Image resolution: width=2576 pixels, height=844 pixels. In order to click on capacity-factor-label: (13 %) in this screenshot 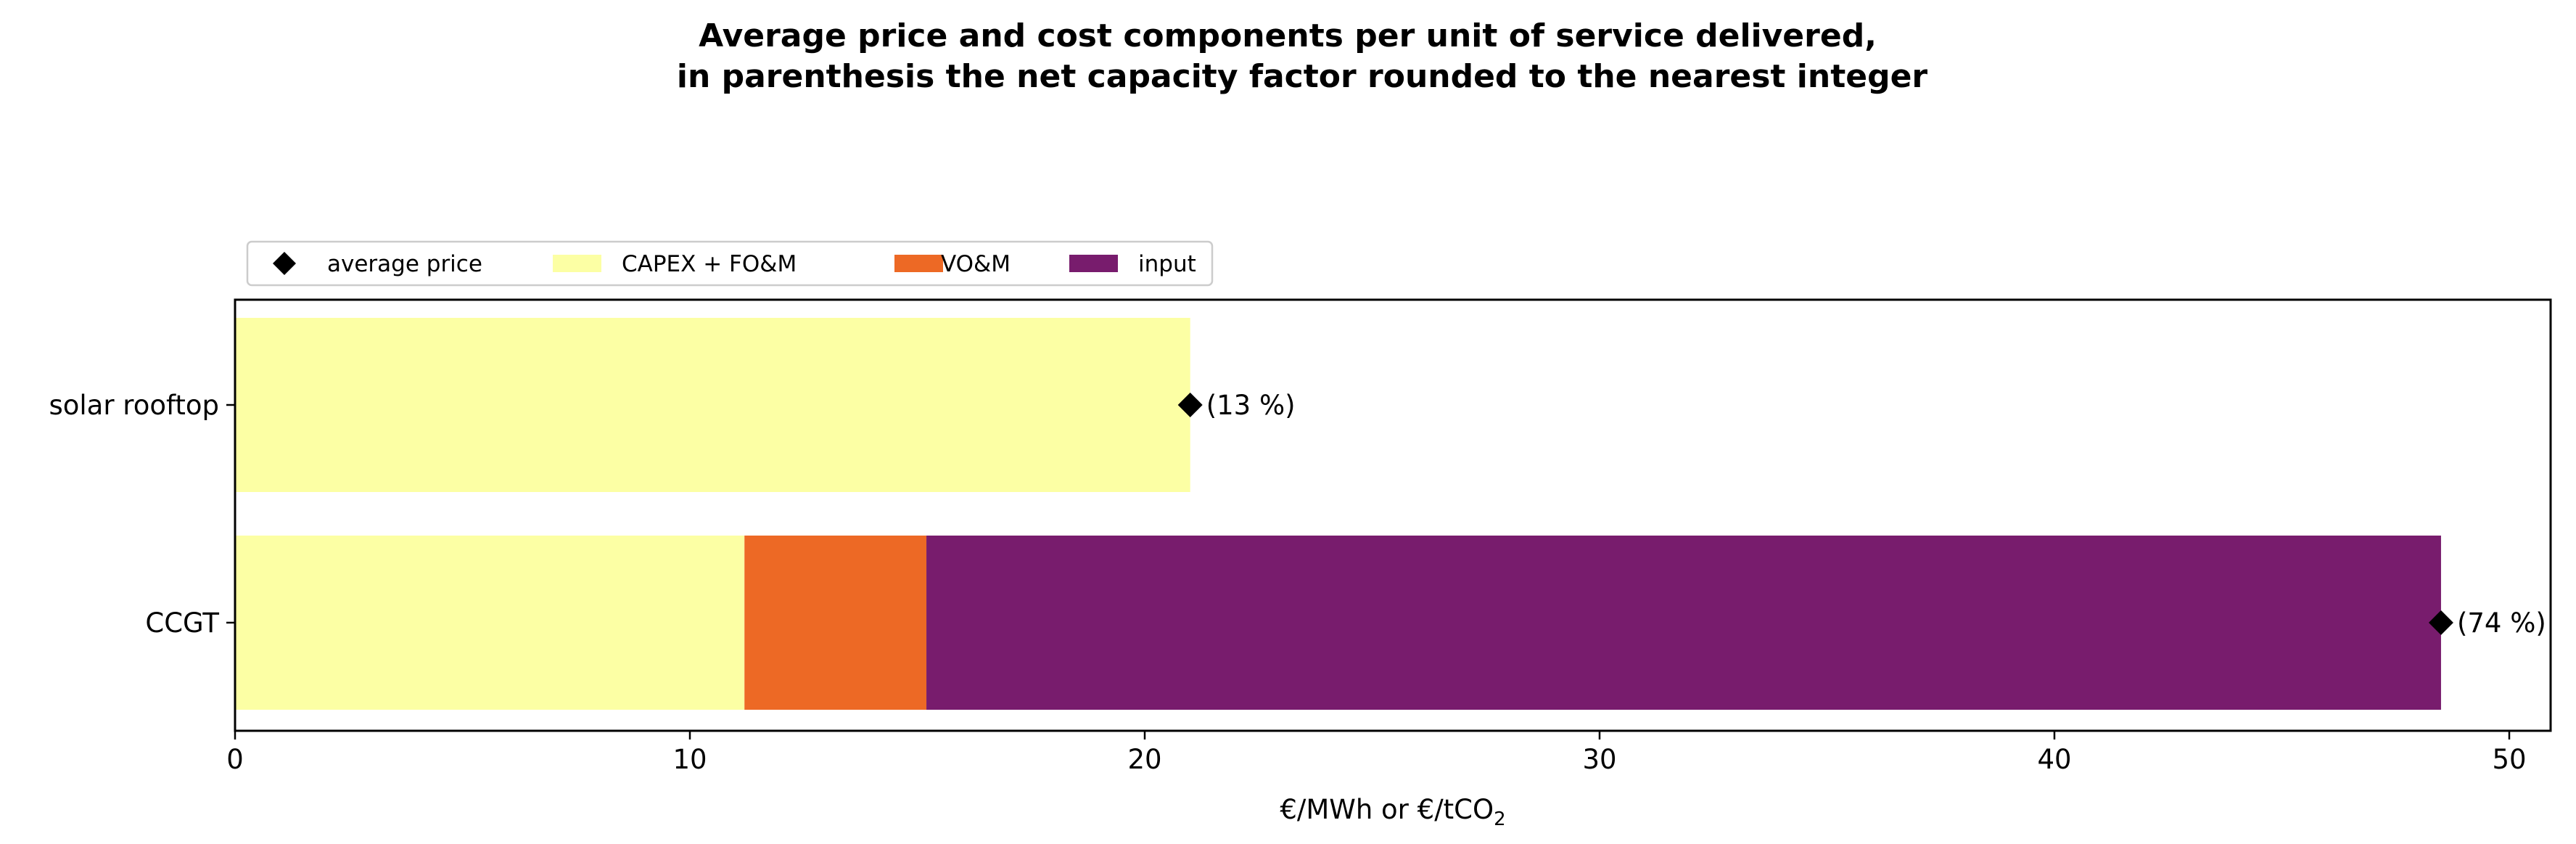, I will do `click(1251, 406)`.